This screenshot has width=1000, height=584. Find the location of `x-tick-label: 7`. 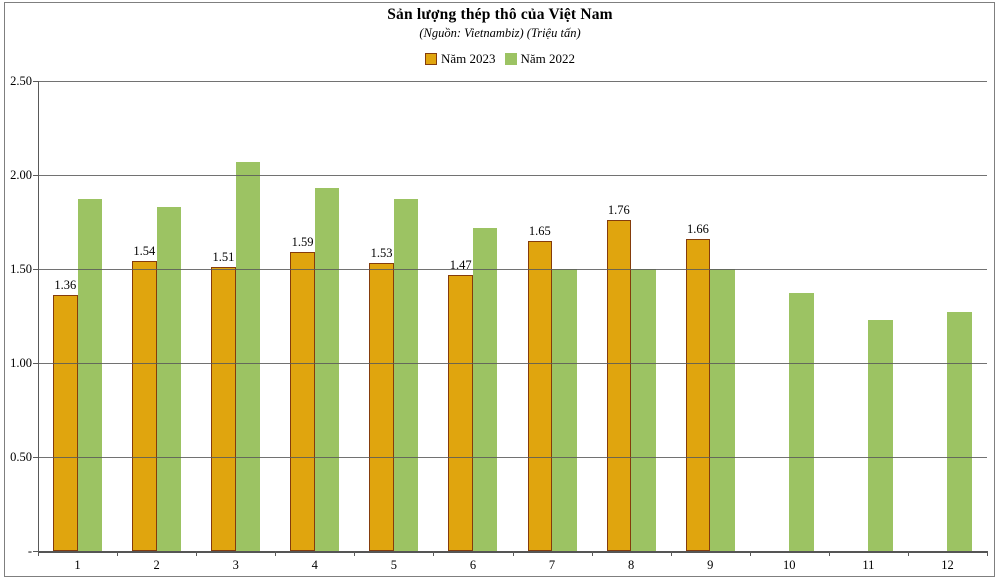

x-tick-label: 7 is located at coordinates (552, 565).